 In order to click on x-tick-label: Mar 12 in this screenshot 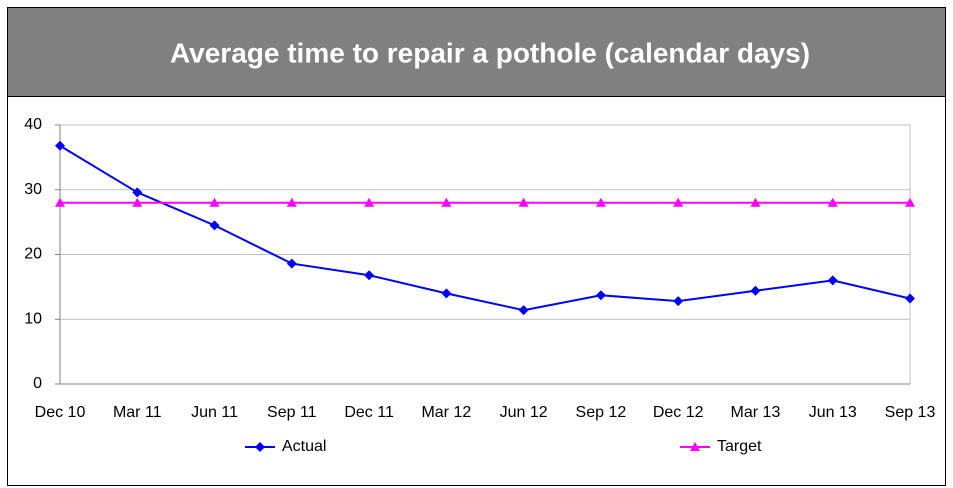, I will do `click(446, 412)`.